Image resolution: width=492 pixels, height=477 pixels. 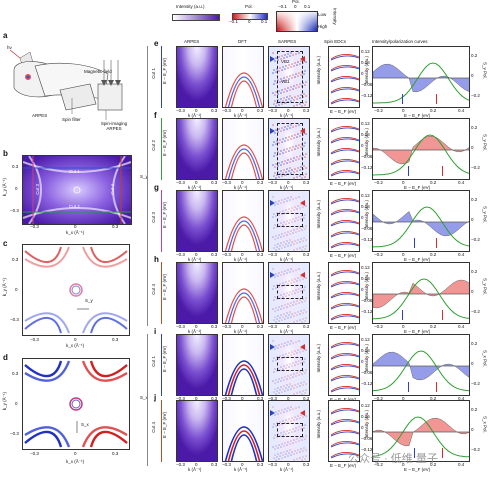 I want to click on k-tick-left-e-2: −0.3, so click(x=272, y=110).